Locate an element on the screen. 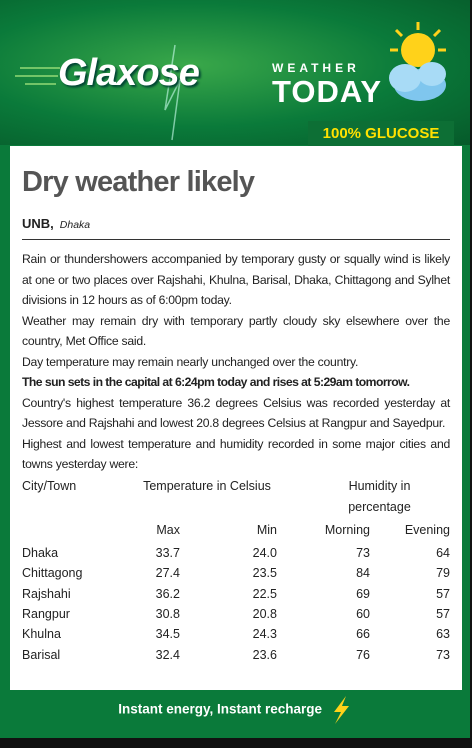 The width and height of the screenshot is (472, 748). city-name: Chittagong is located at coordinates (52, 573).